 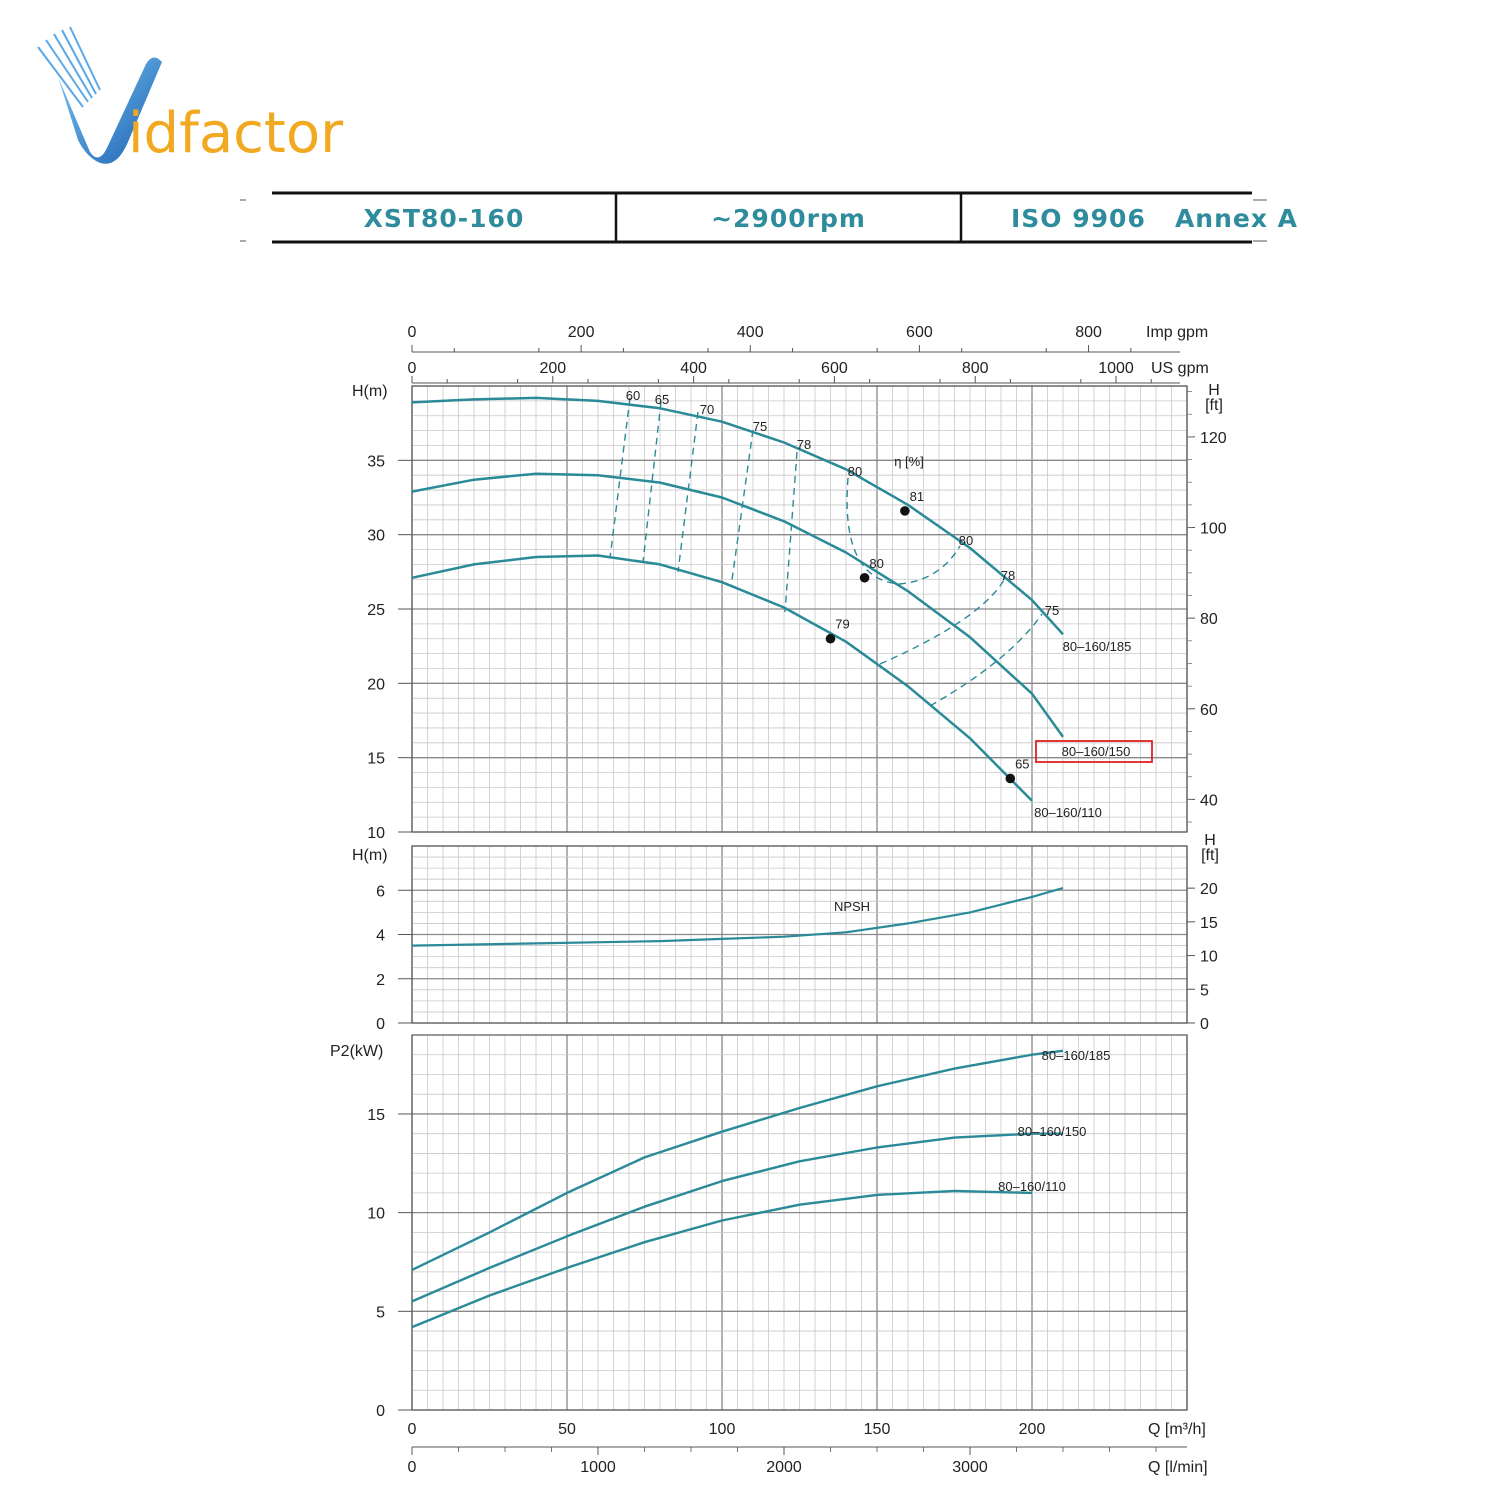 I want to click on q-m3h-tick-label: 50, so click(x=567, y=1429).